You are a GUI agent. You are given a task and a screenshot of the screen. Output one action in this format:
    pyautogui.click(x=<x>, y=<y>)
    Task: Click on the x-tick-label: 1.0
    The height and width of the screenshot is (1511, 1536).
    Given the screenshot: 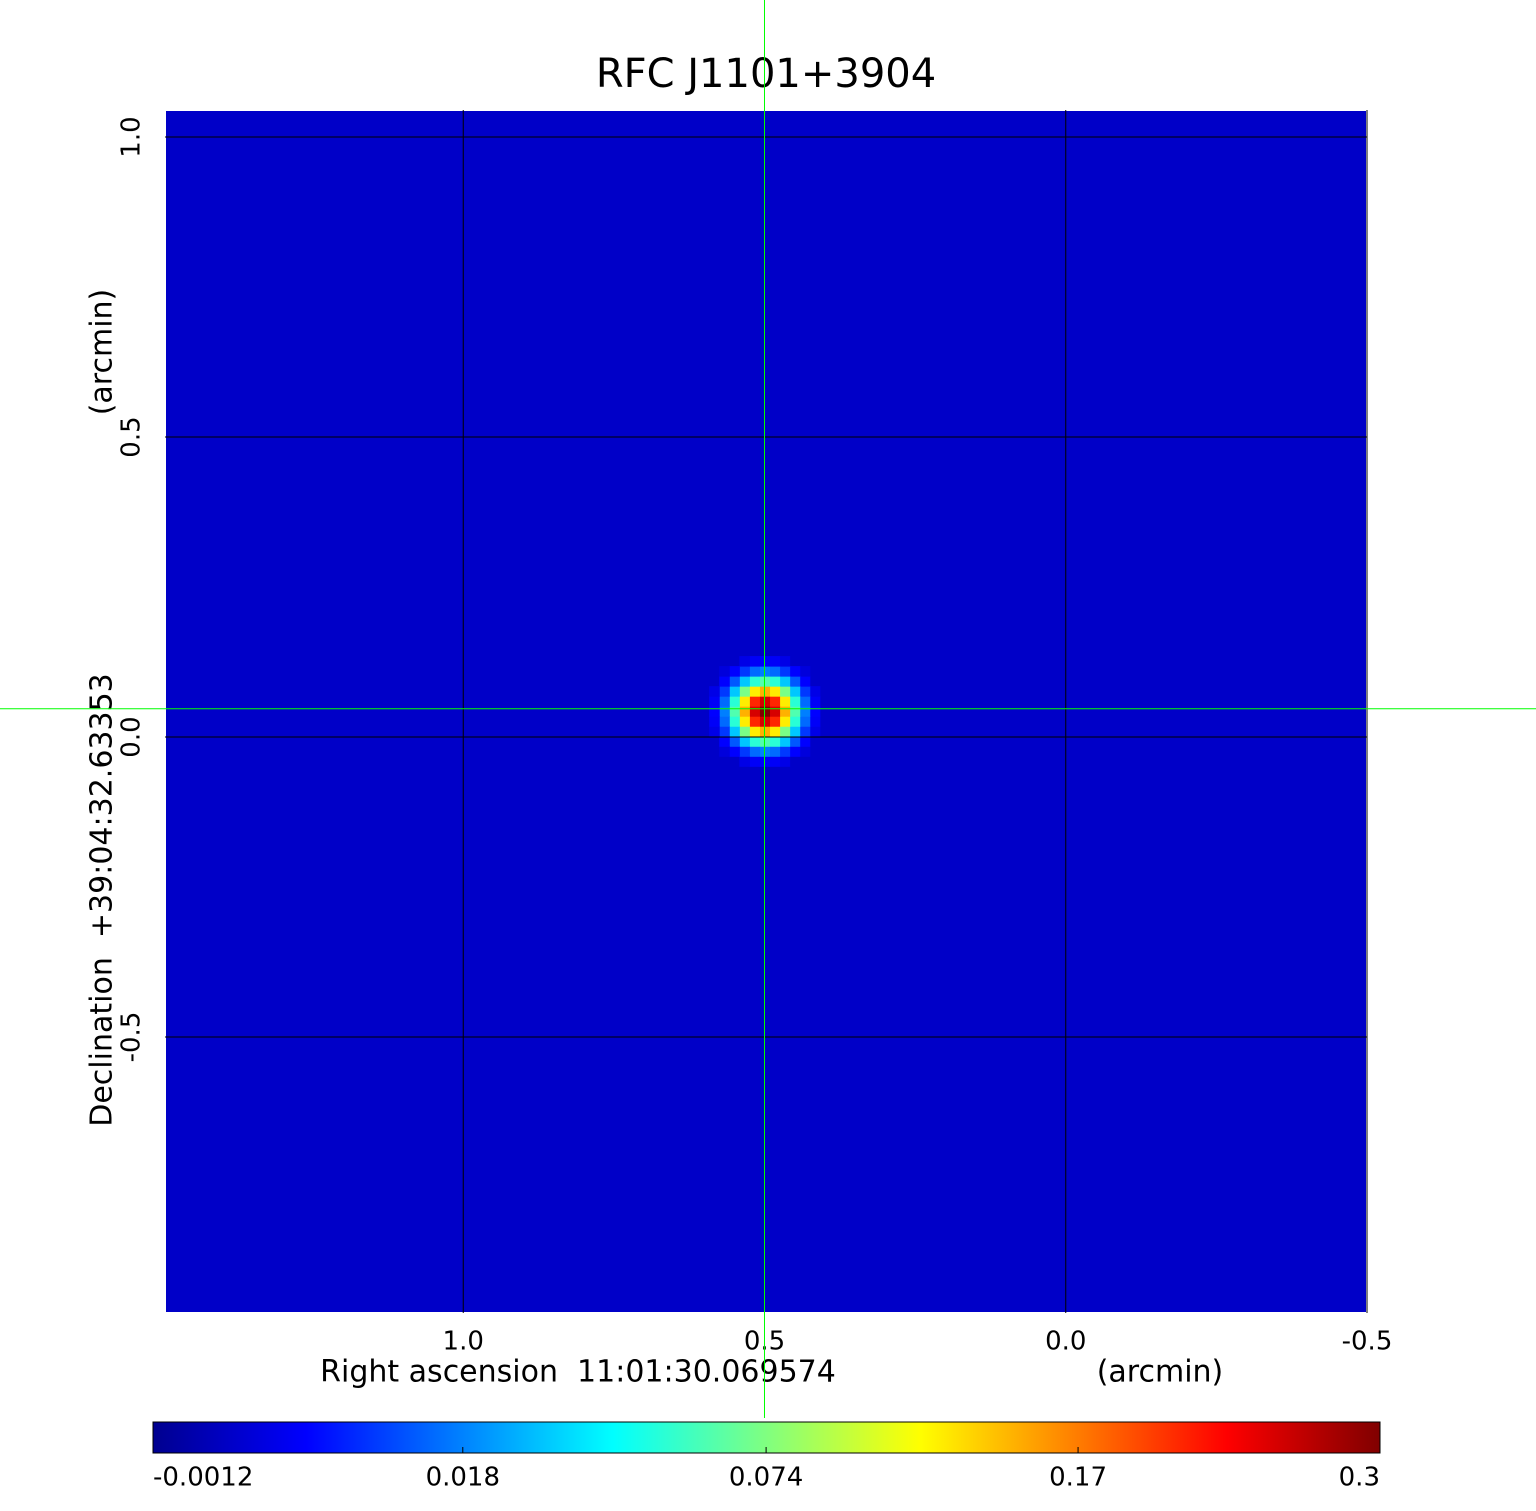 What is the action you would take?
    pyautogui.click(x=463, y=1342)
    